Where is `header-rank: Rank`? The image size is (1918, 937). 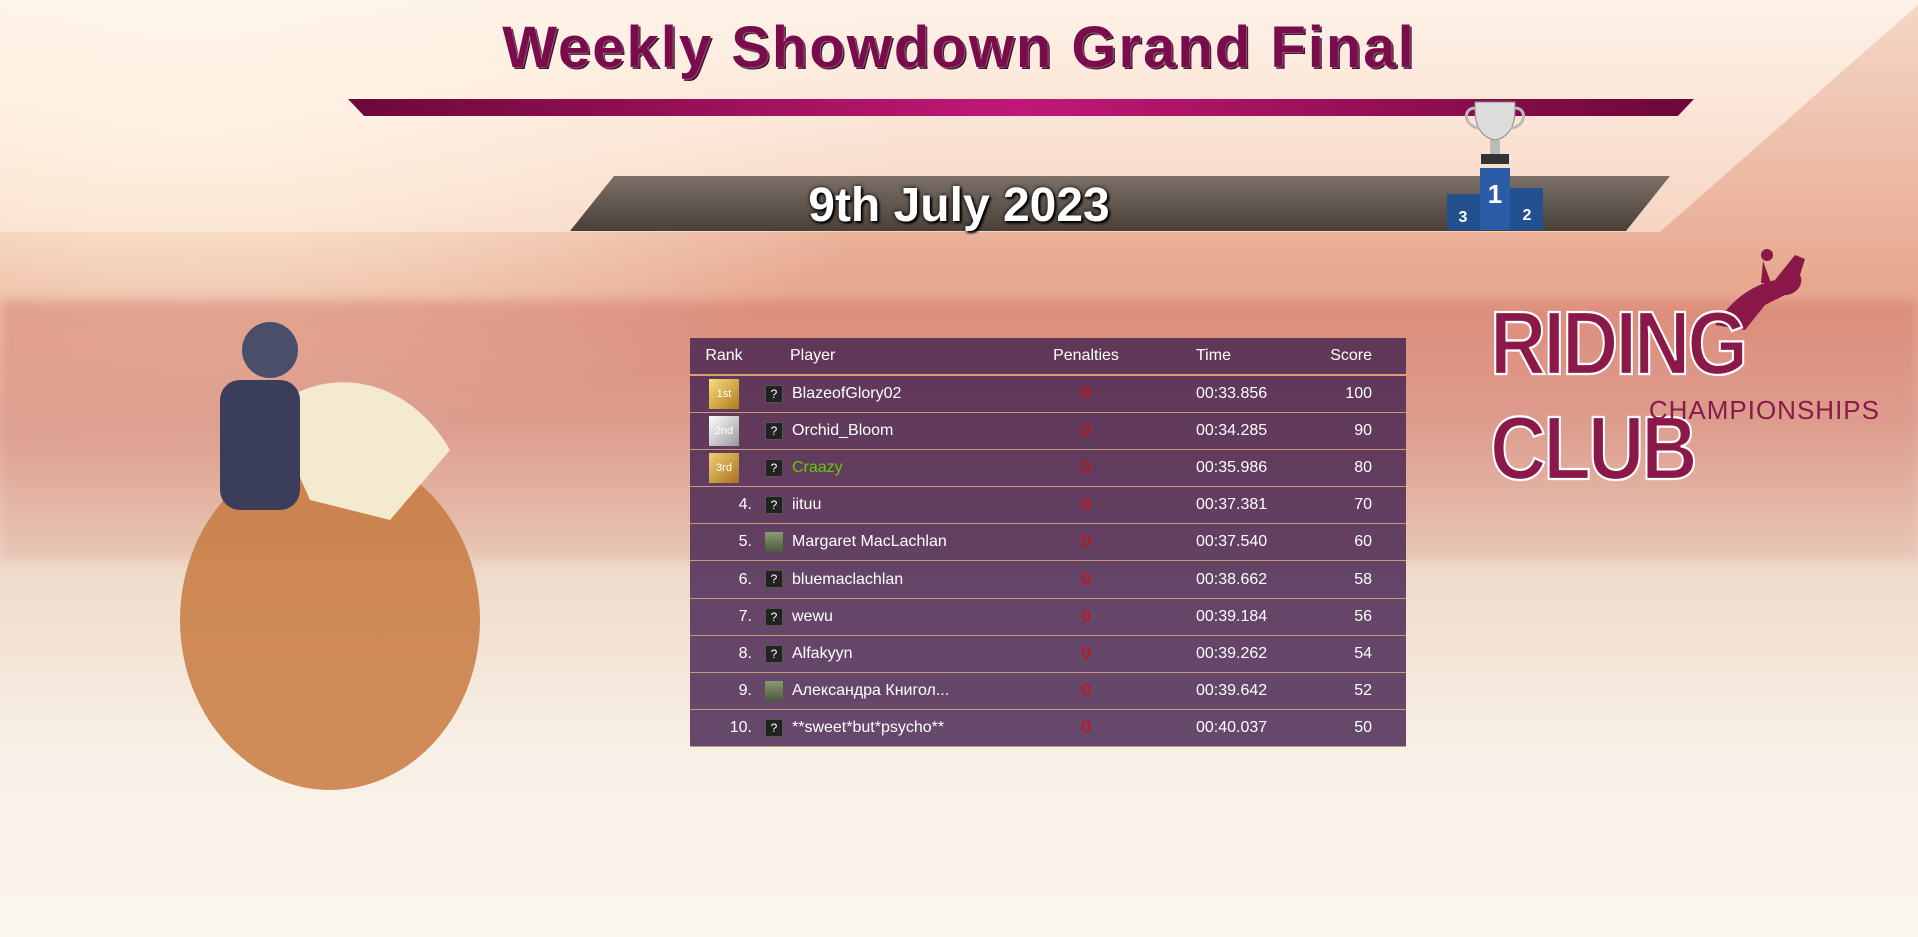 header-rank: Rank is located at coordinates (724, 357).